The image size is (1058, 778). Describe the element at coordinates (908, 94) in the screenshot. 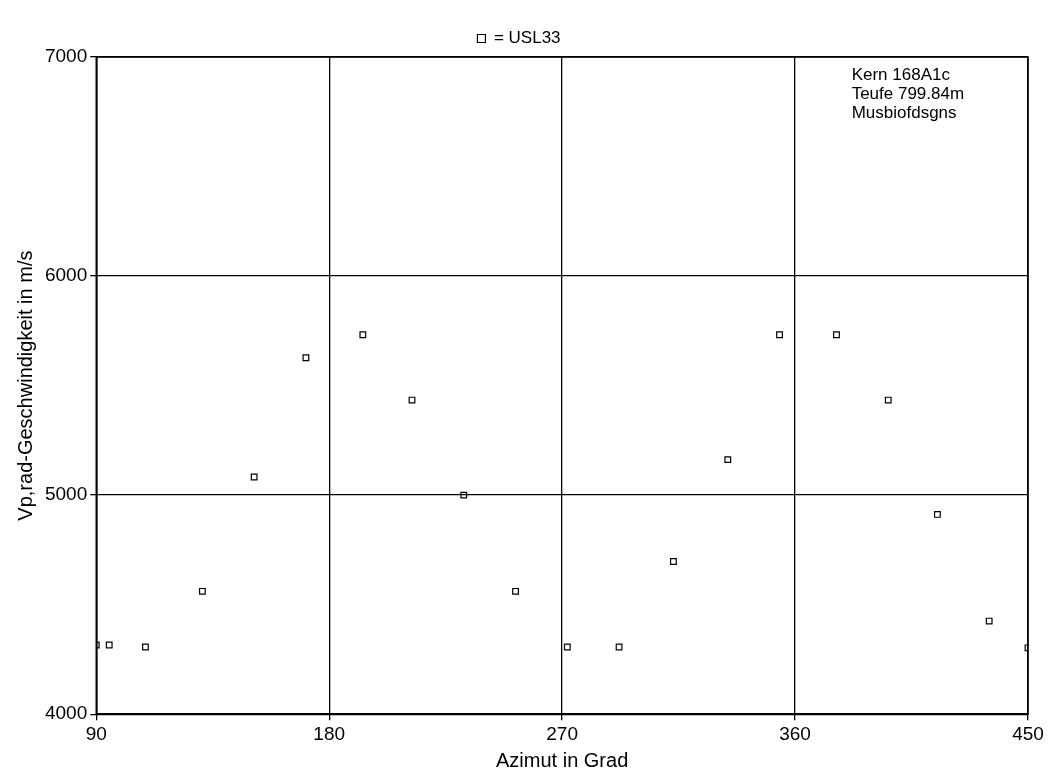

I see `annotation: Teufe 799.84m` at that location.